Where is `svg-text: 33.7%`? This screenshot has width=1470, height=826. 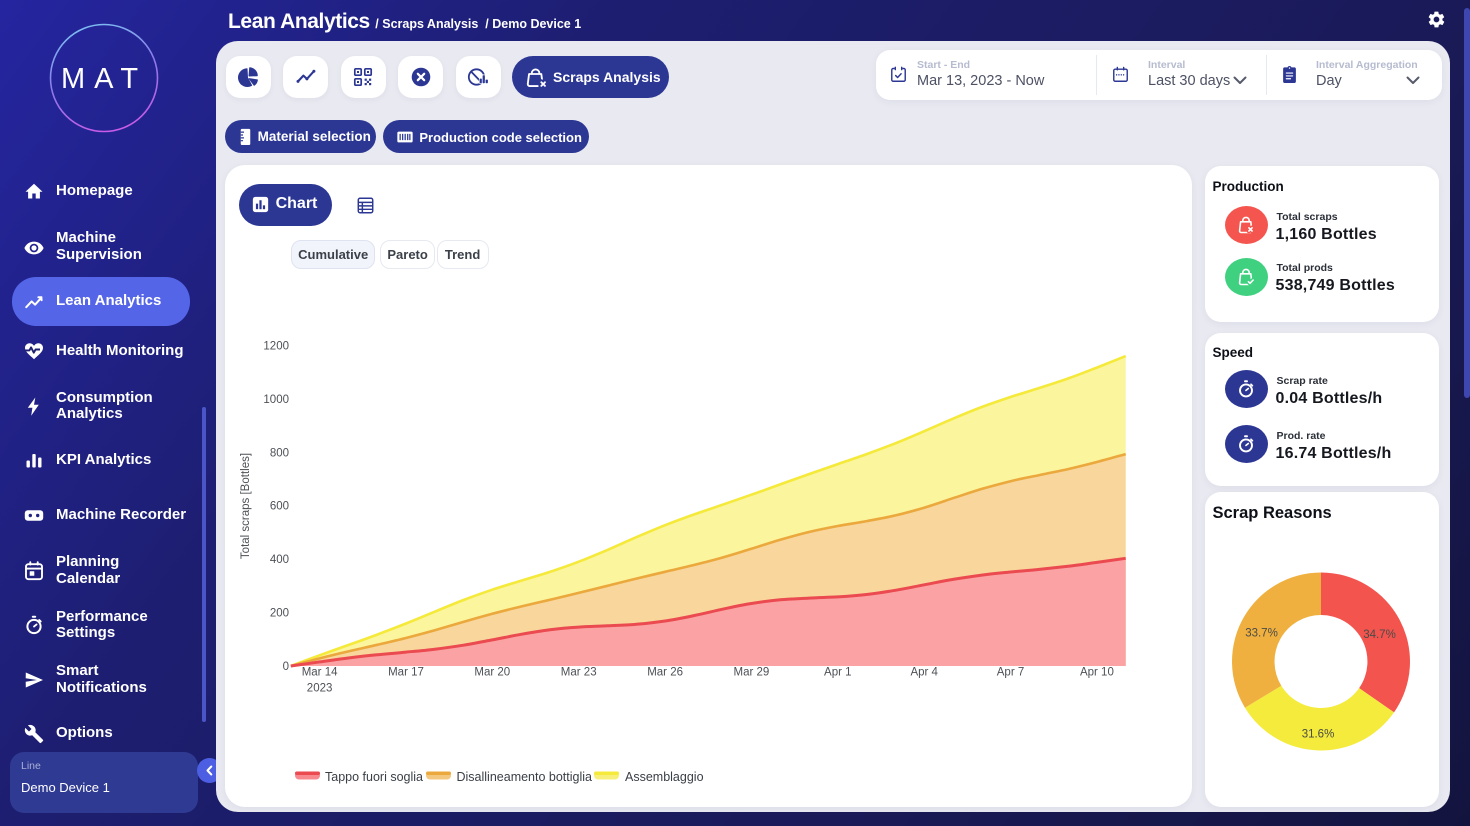
svg-text: 33.7% is located at coordinates (1261, 634).